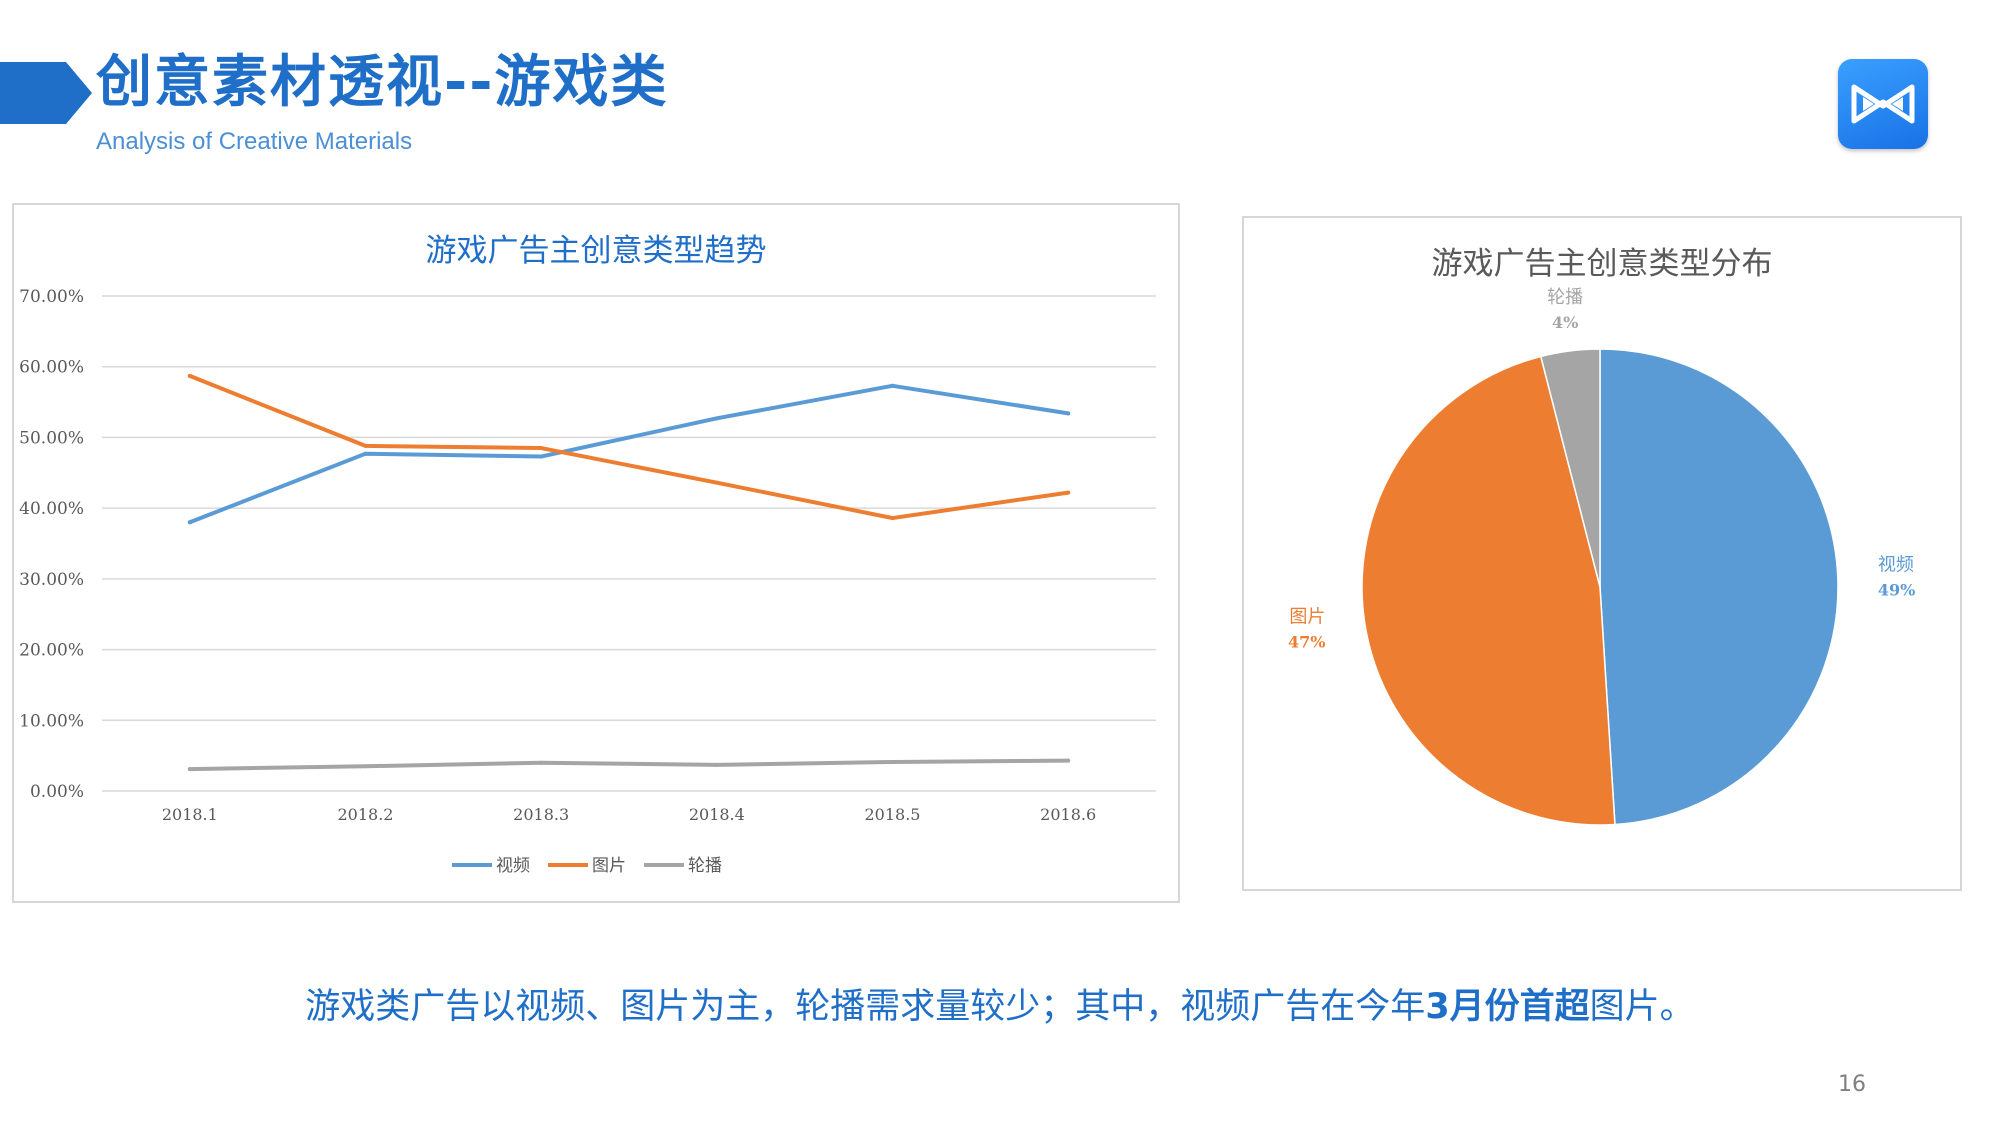 Image resolution: width=2000 pixels, height=1125 pixels. Describe the element at coordinates (382, 82) in the screenshot. I see `page-title: 创意素材透视--游戏类` at that location.